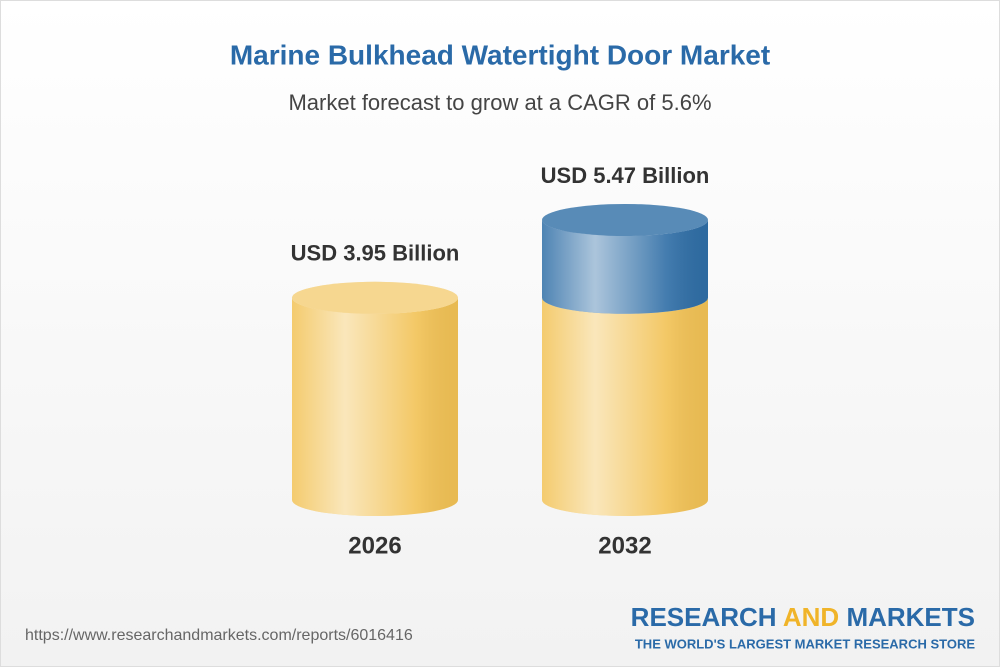 The height and width of the screenshot is (667, 1000). Describe the element at coordinates (625, 175) in the screenshot. I see `value-label: USD 5.47 Billion` at that location.